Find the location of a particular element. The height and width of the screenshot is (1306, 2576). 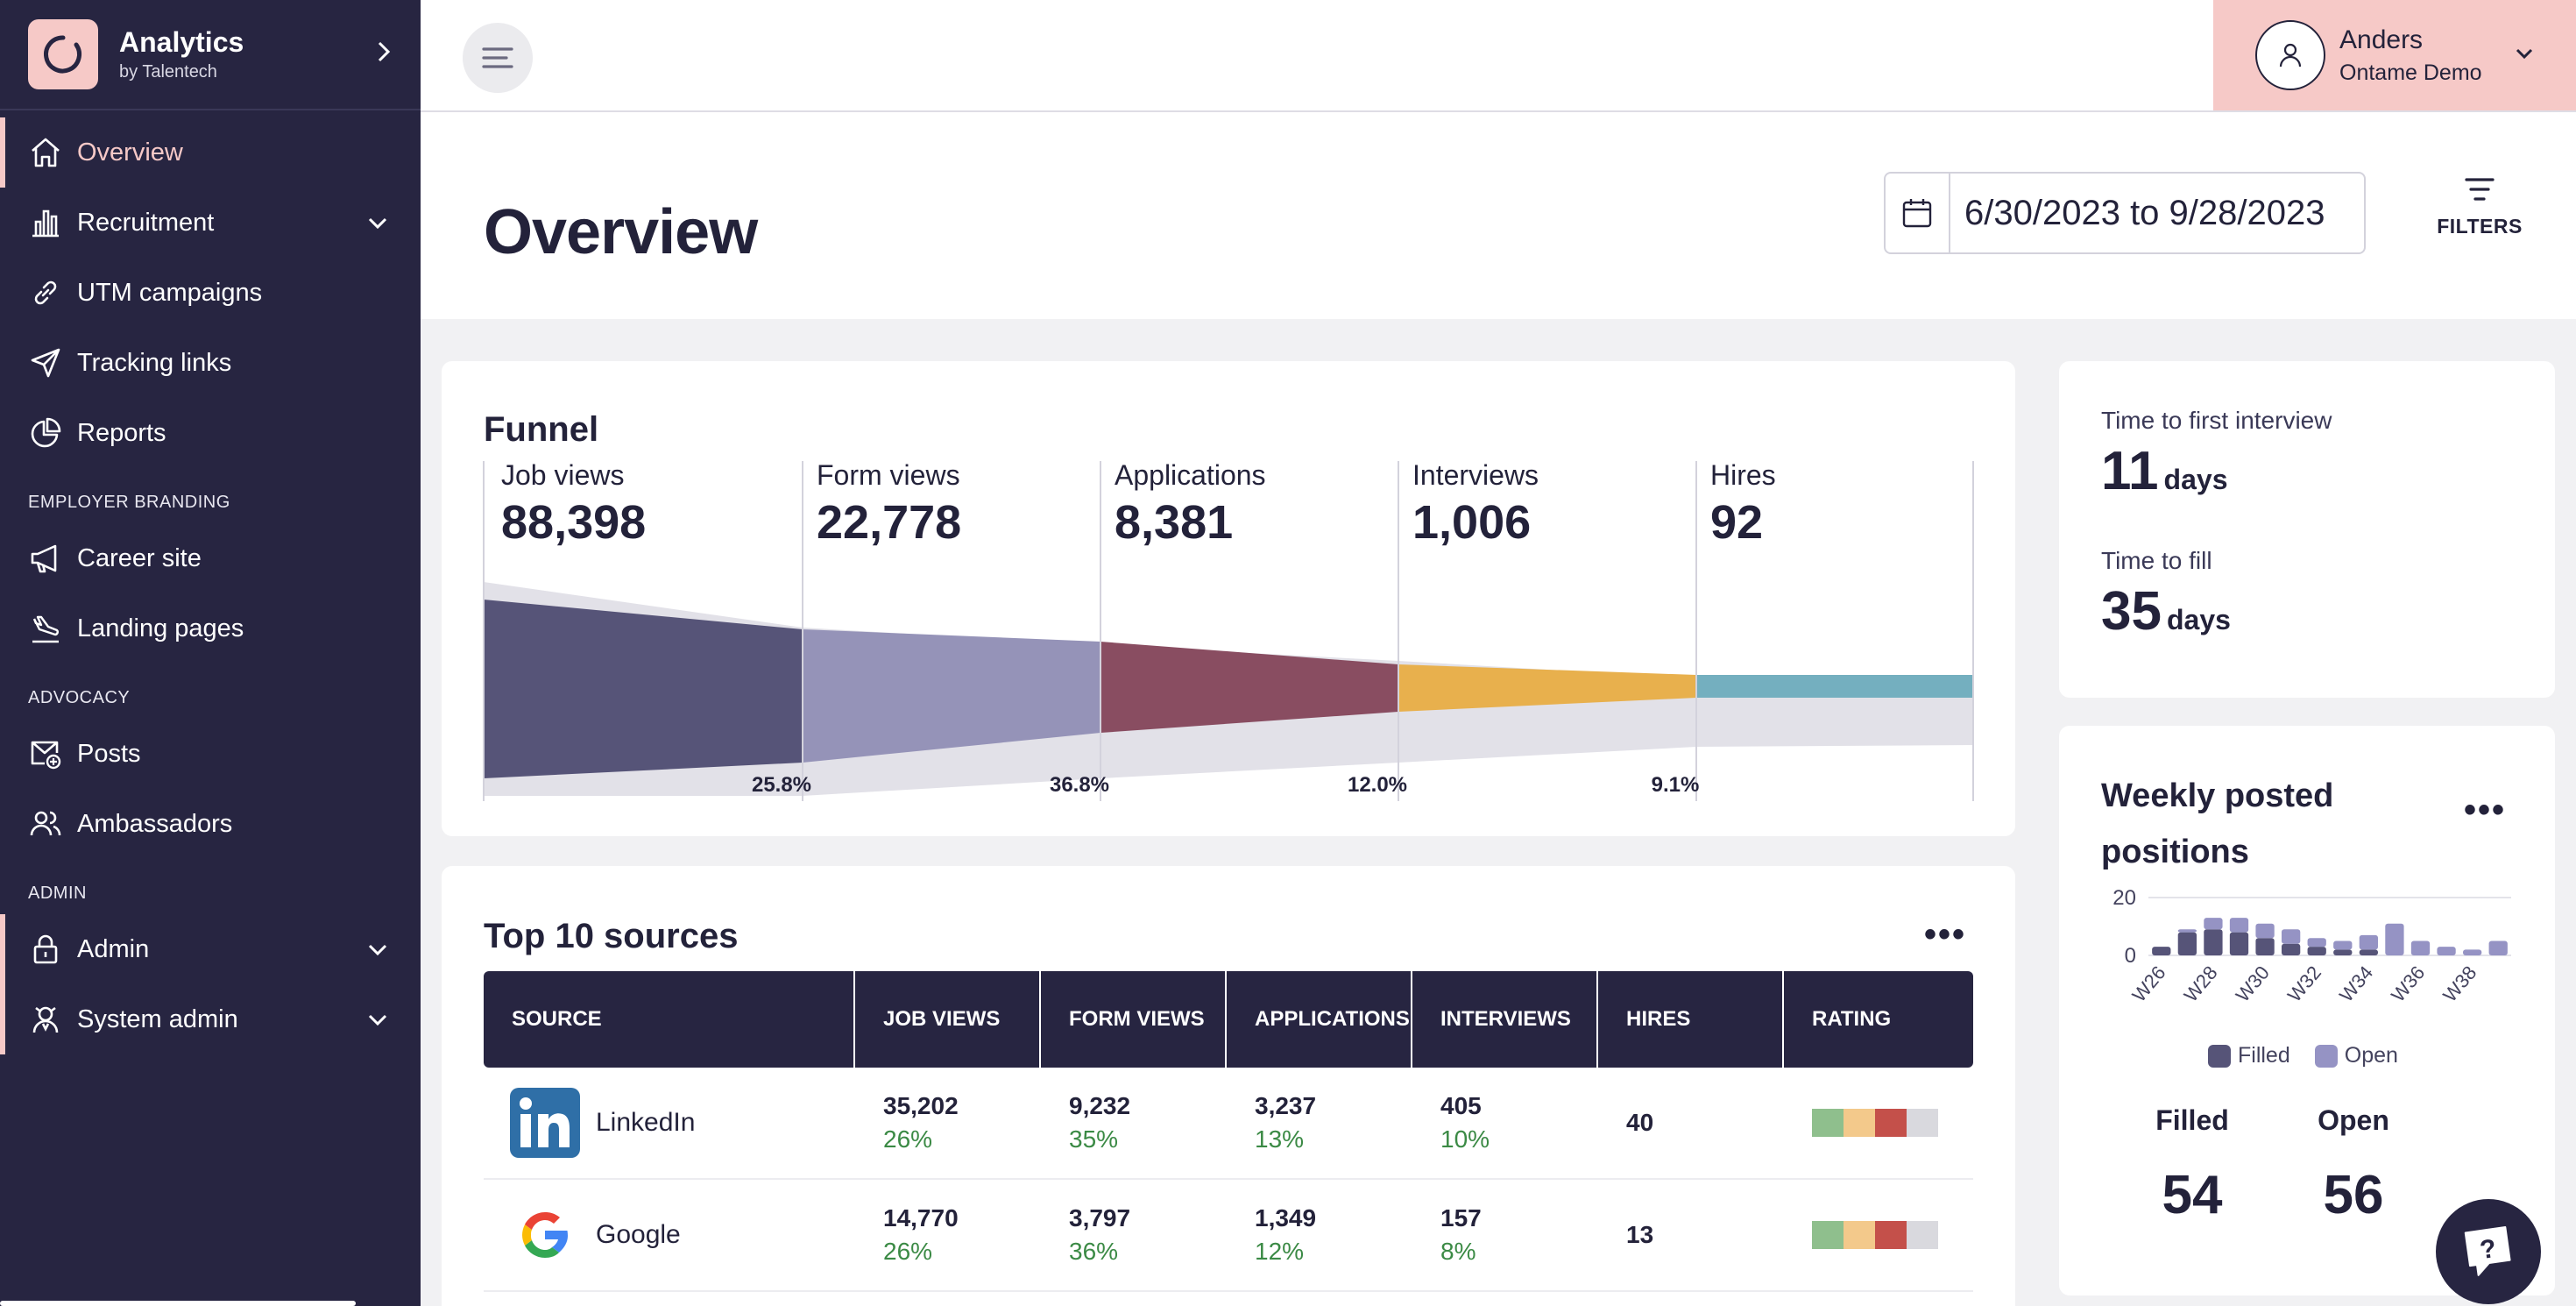

stage-name: Job views is located at coordinates (563, 475).